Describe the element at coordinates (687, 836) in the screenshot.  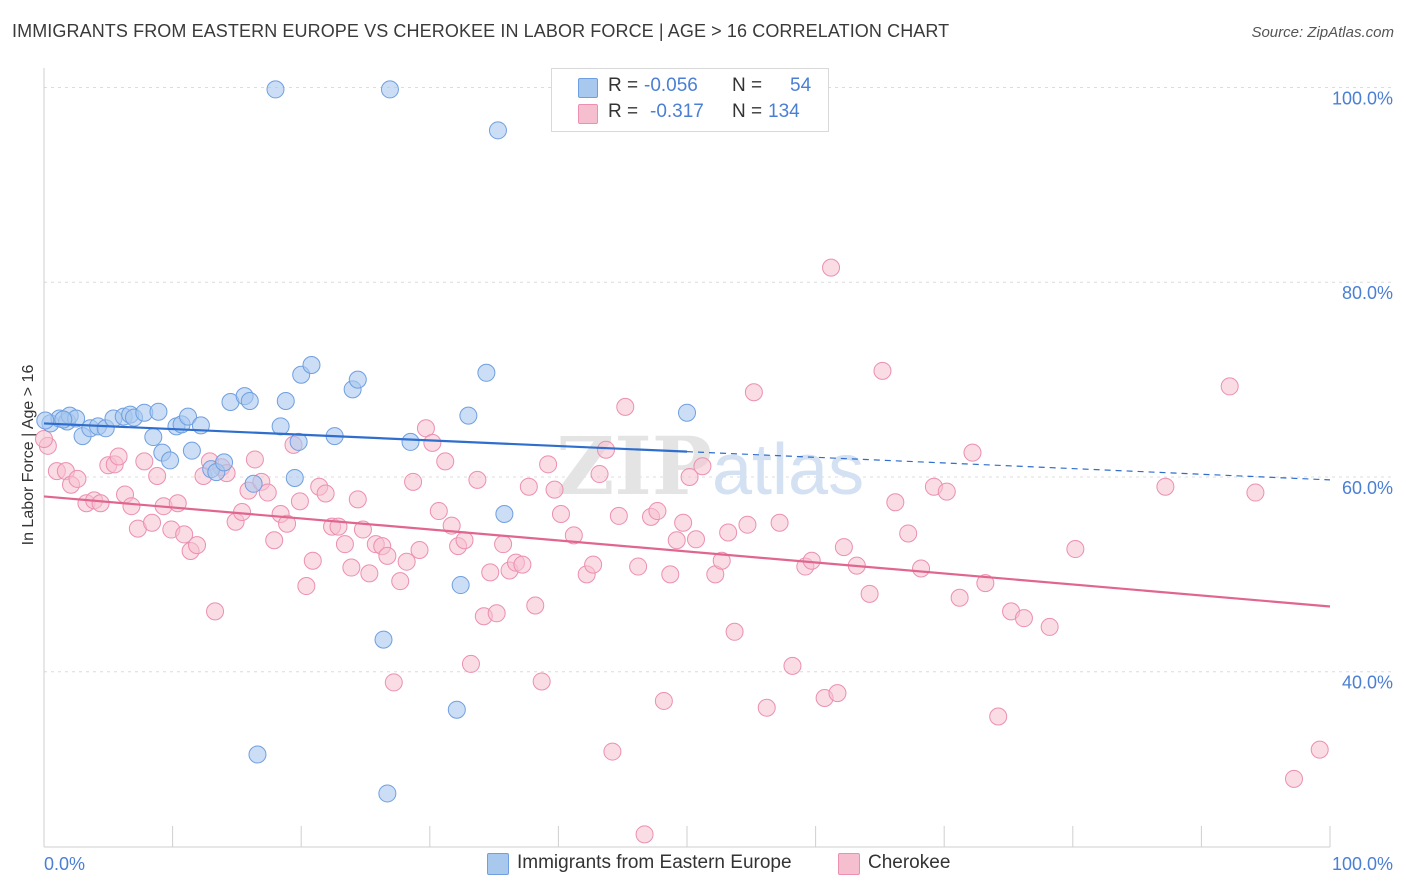
I see `x-axis-ticks` at that location.